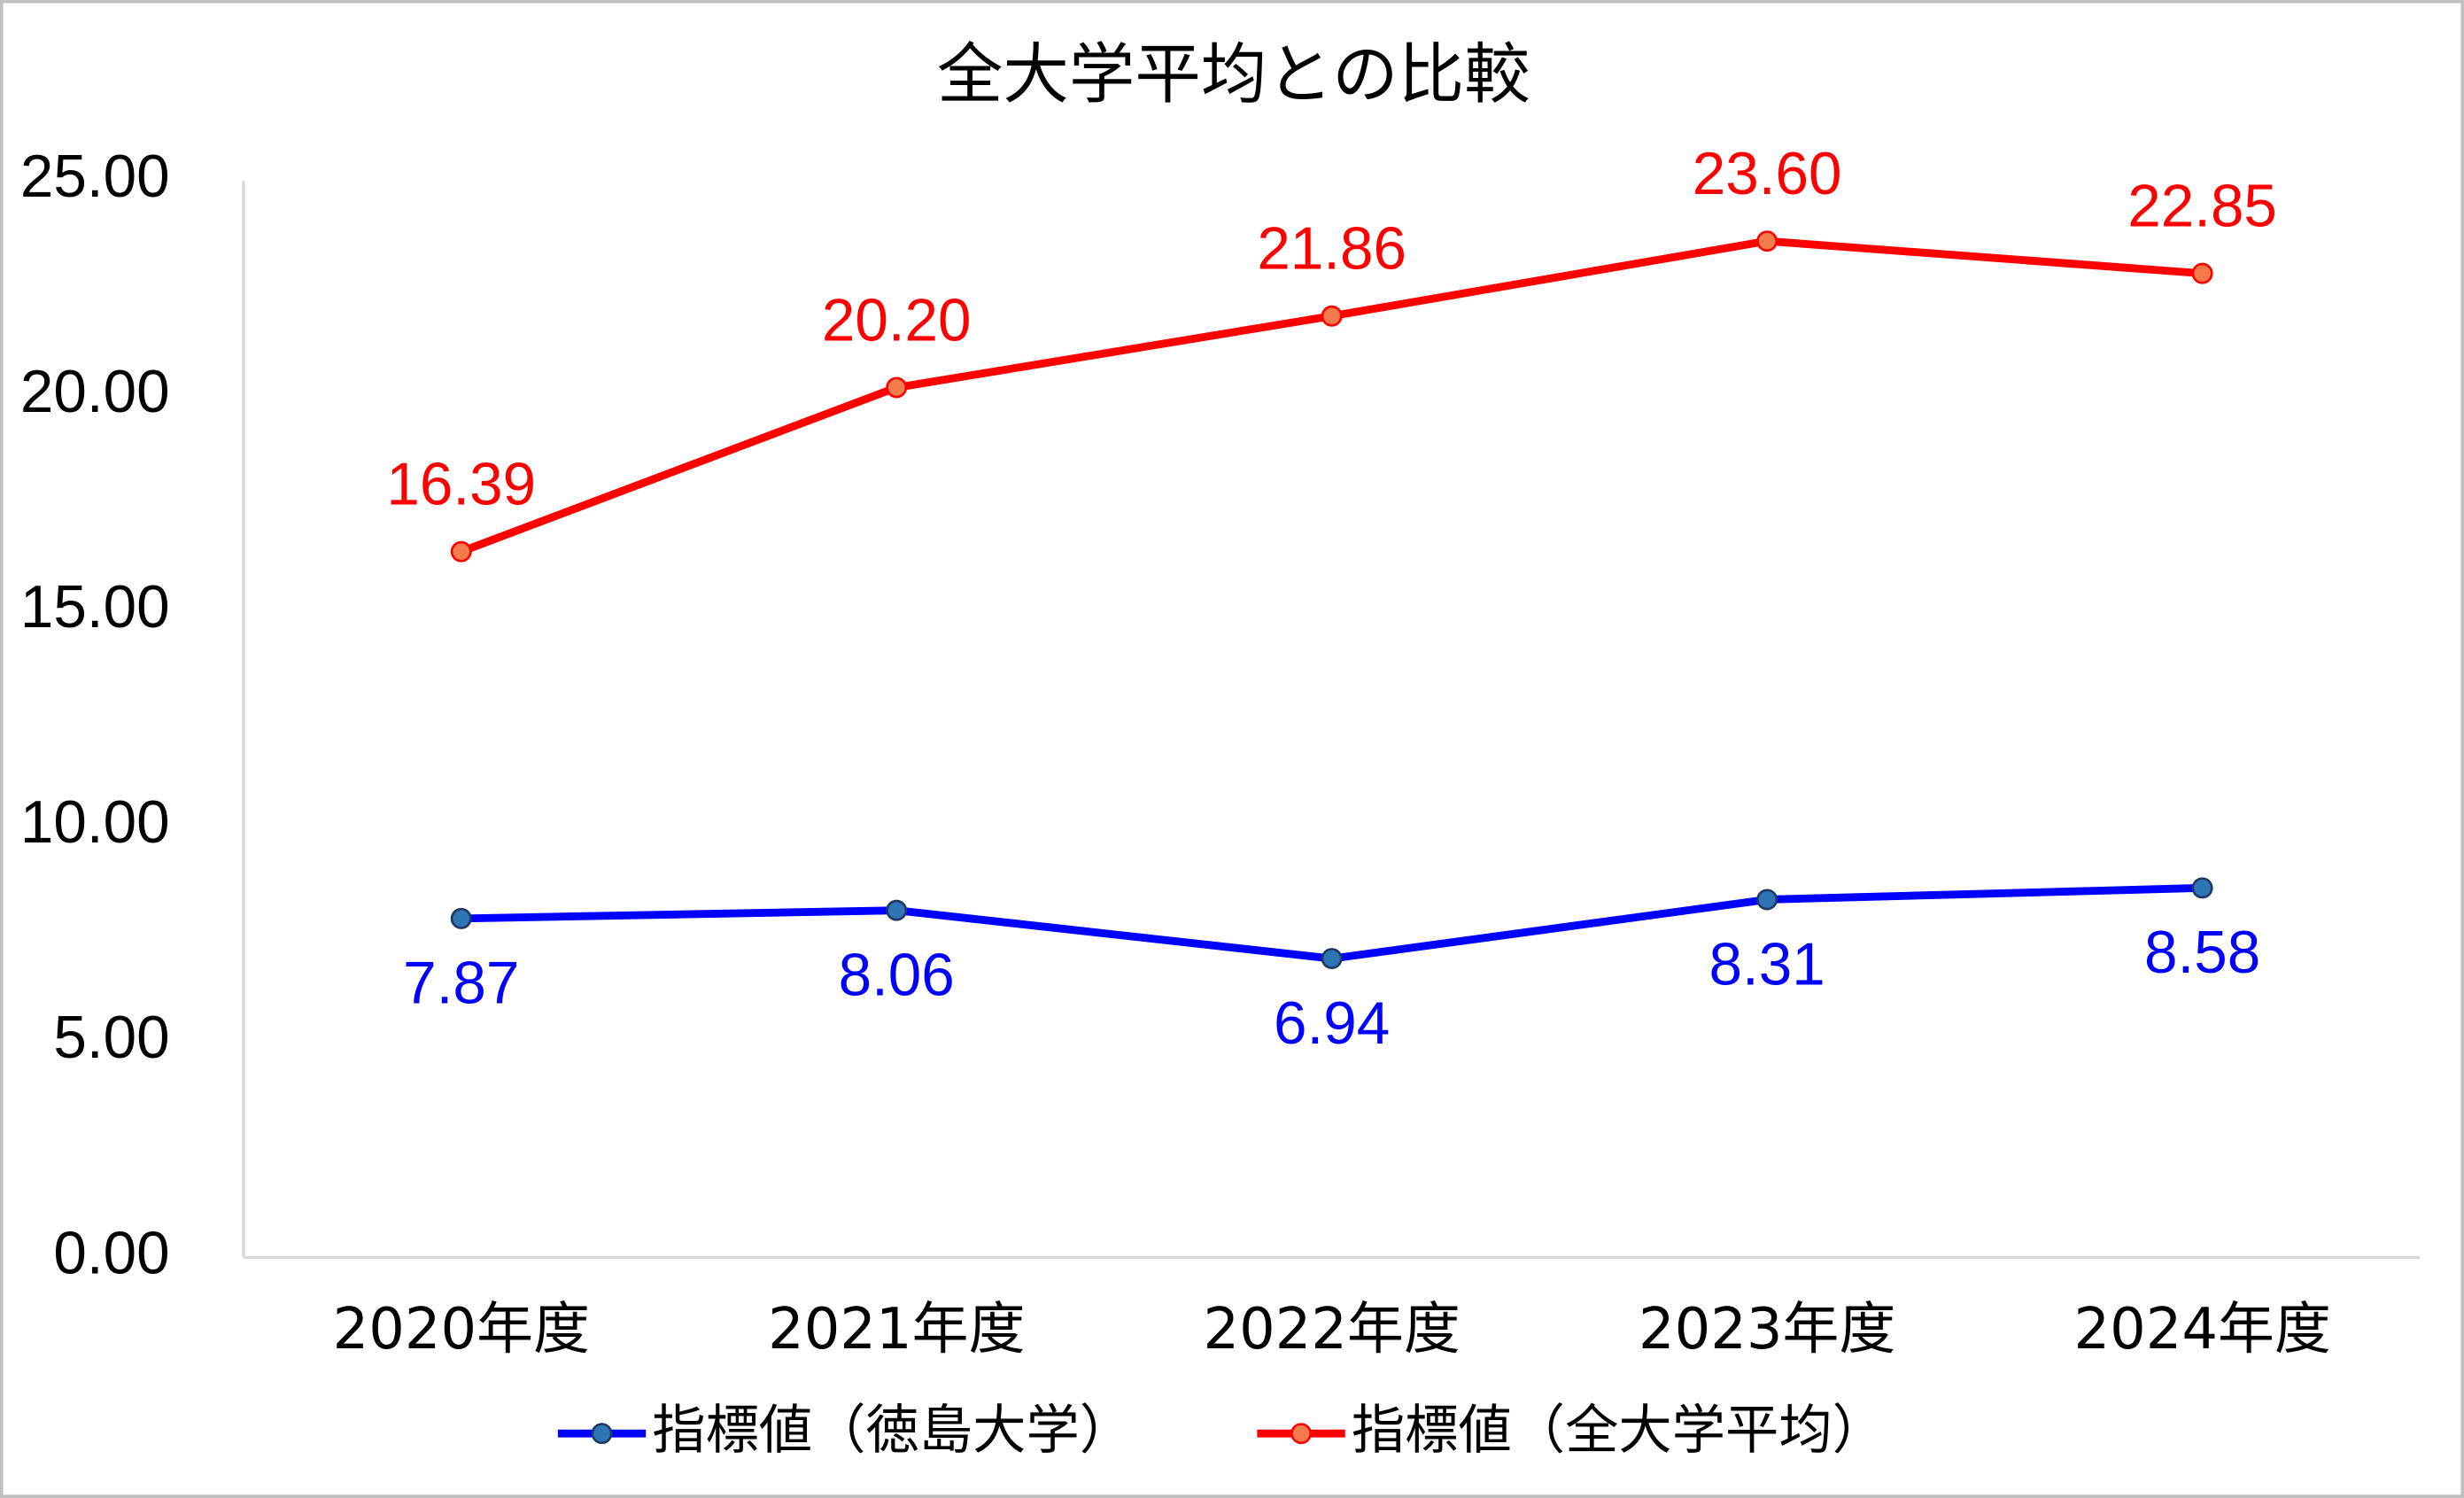  Describe the element at coordinates (1619, 1431) in the screenshot. I see `legend-label: 指標値（全大学平均）` at that location.